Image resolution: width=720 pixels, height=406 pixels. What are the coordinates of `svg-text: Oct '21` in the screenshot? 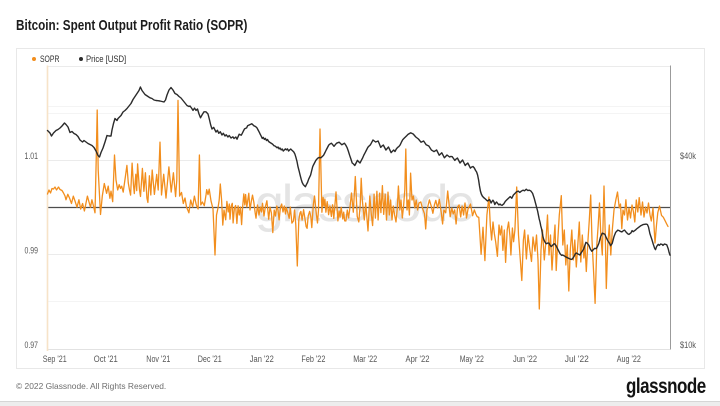 It's located at (106, 359).